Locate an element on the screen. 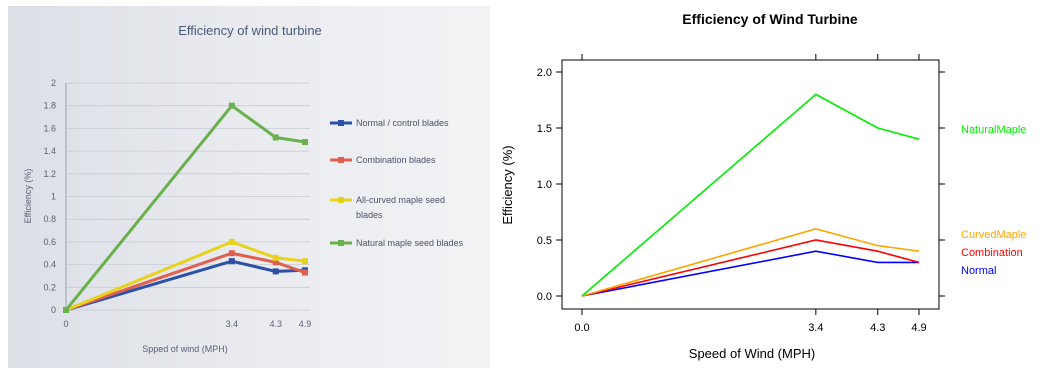 Image resolution: width=1040 pixels, height=373 pixels. left-gridlines is located at coordinates (188, 196).